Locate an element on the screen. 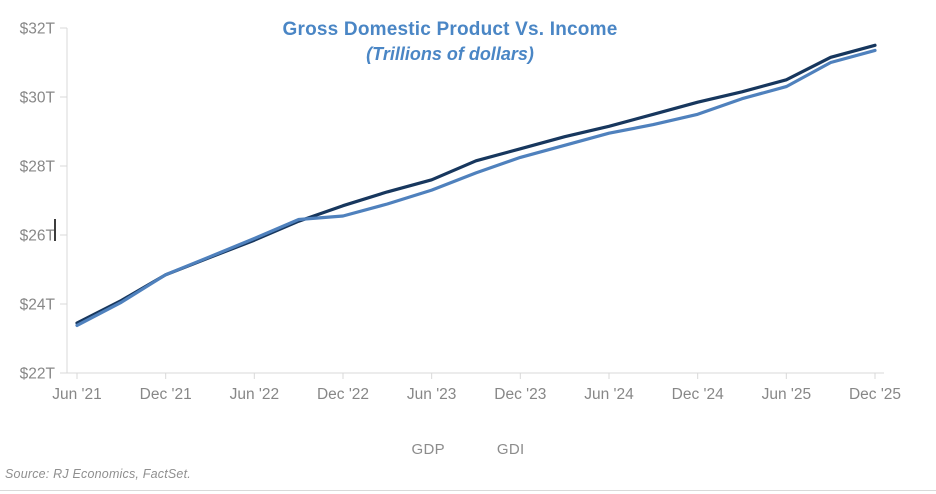  y-axis-tick-label: $26T is located at coordinates (38, 236).